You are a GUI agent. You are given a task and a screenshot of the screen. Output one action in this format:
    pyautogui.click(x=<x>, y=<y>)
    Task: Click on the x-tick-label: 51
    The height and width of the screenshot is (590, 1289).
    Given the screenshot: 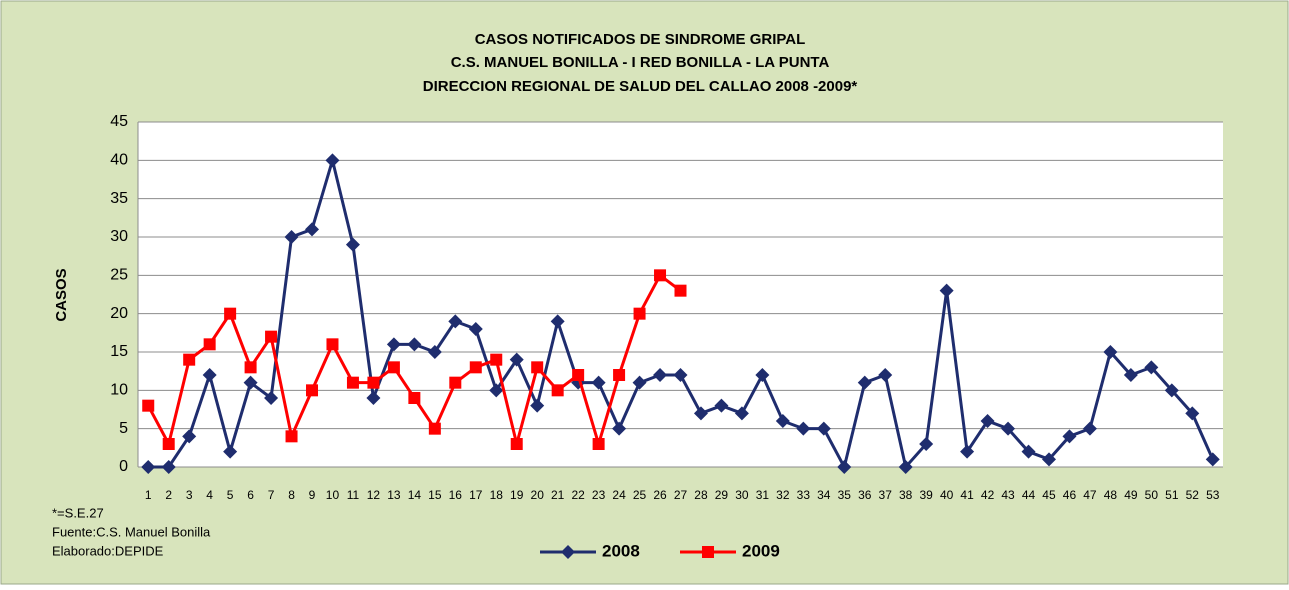 What is the action you would take?
    pyautogui.click(x=1172, y=495)
    